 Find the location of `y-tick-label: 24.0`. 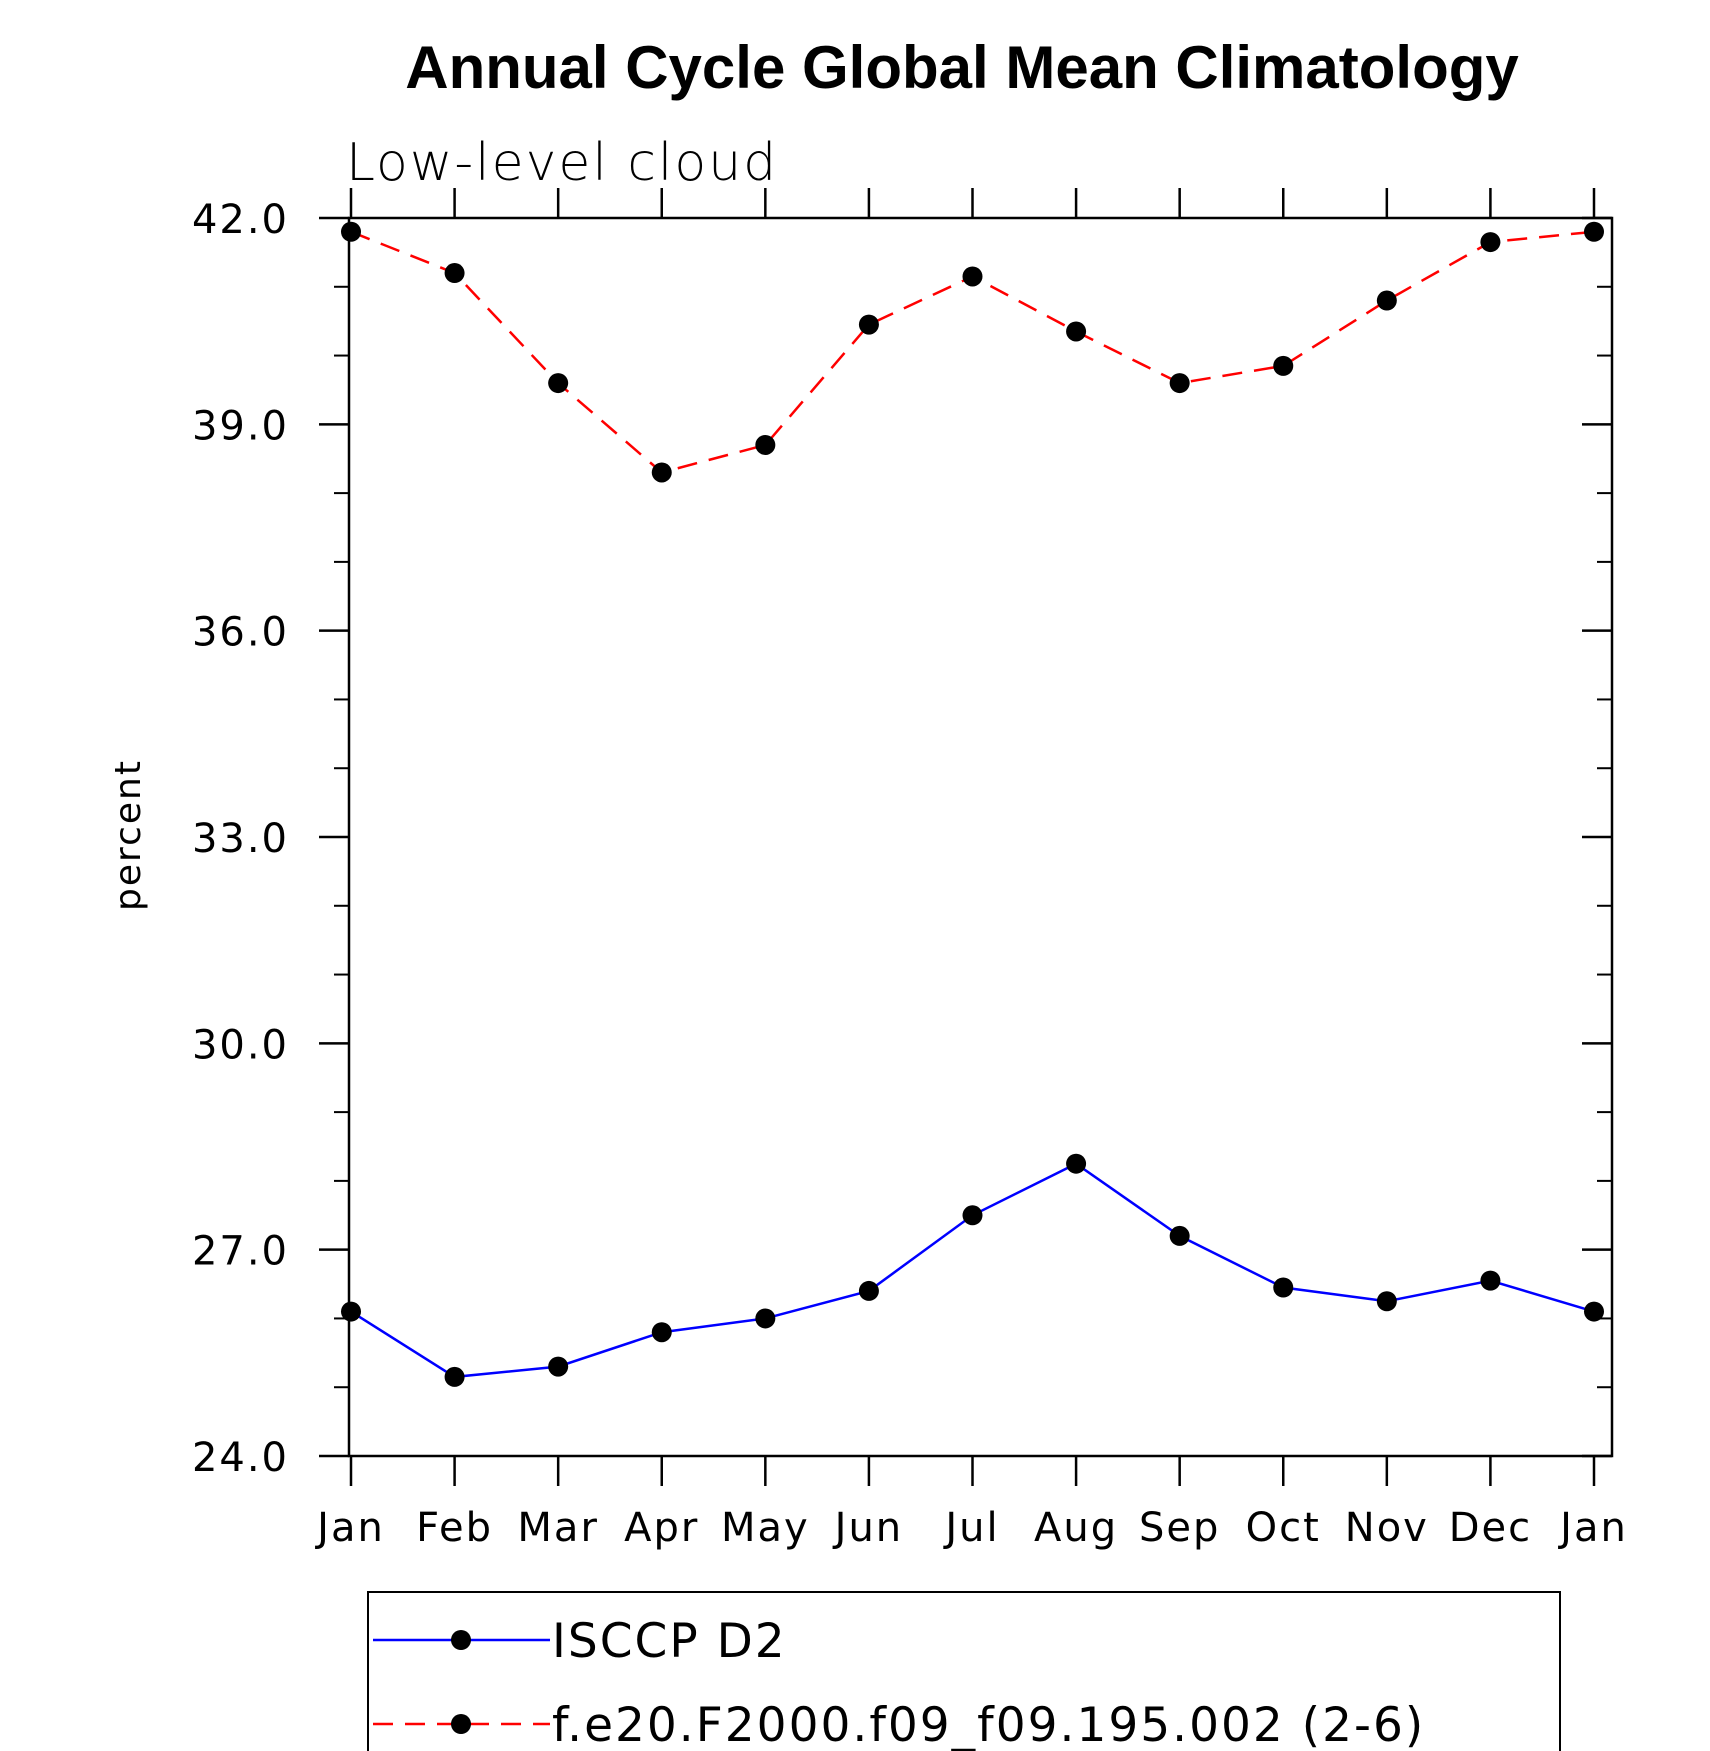

y-tick-label: 24.0 is located at coordinates (240, 1458).